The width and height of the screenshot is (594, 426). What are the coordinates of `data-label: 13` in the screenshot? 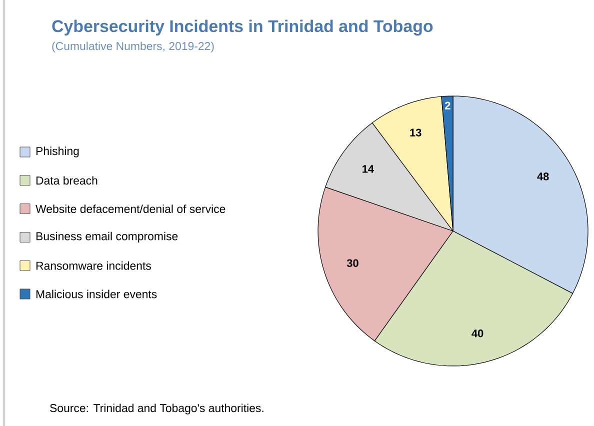 It's located at (416, 132).